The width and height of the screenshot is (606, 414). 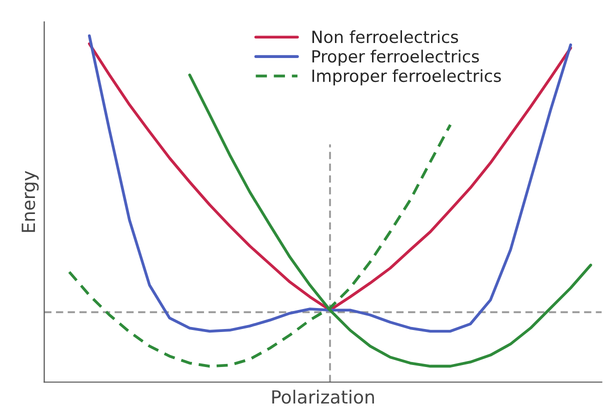 What do you see at coordinates (406, 77) in the screenshot?
I see `legend-label: Improper ferroelectrics` at bounding box center [406, 77].